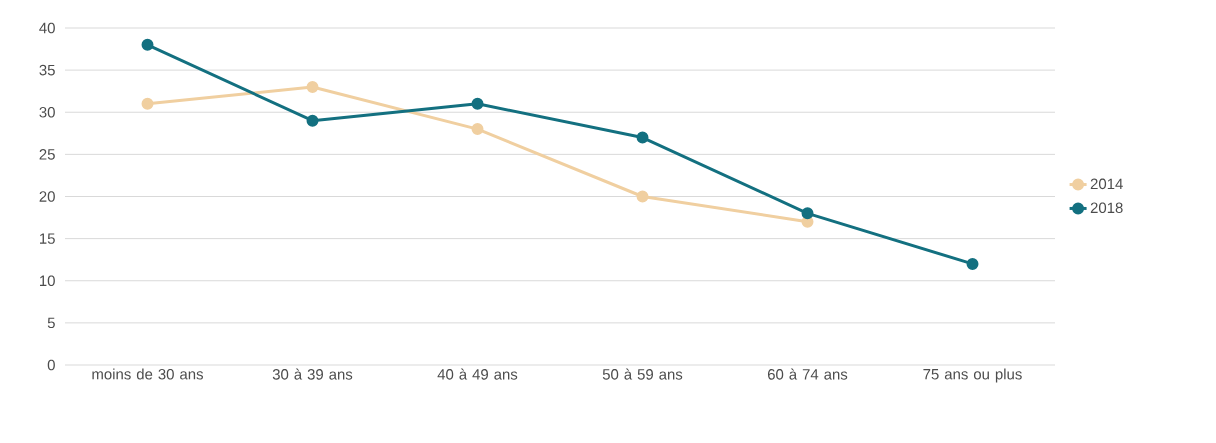 The height and width of the screenshot is (443, 1216). What do you see at coordinates (1106, 184) in the screenshot?
I see `legend-label: 2014` at bounding box center [1106, 184].